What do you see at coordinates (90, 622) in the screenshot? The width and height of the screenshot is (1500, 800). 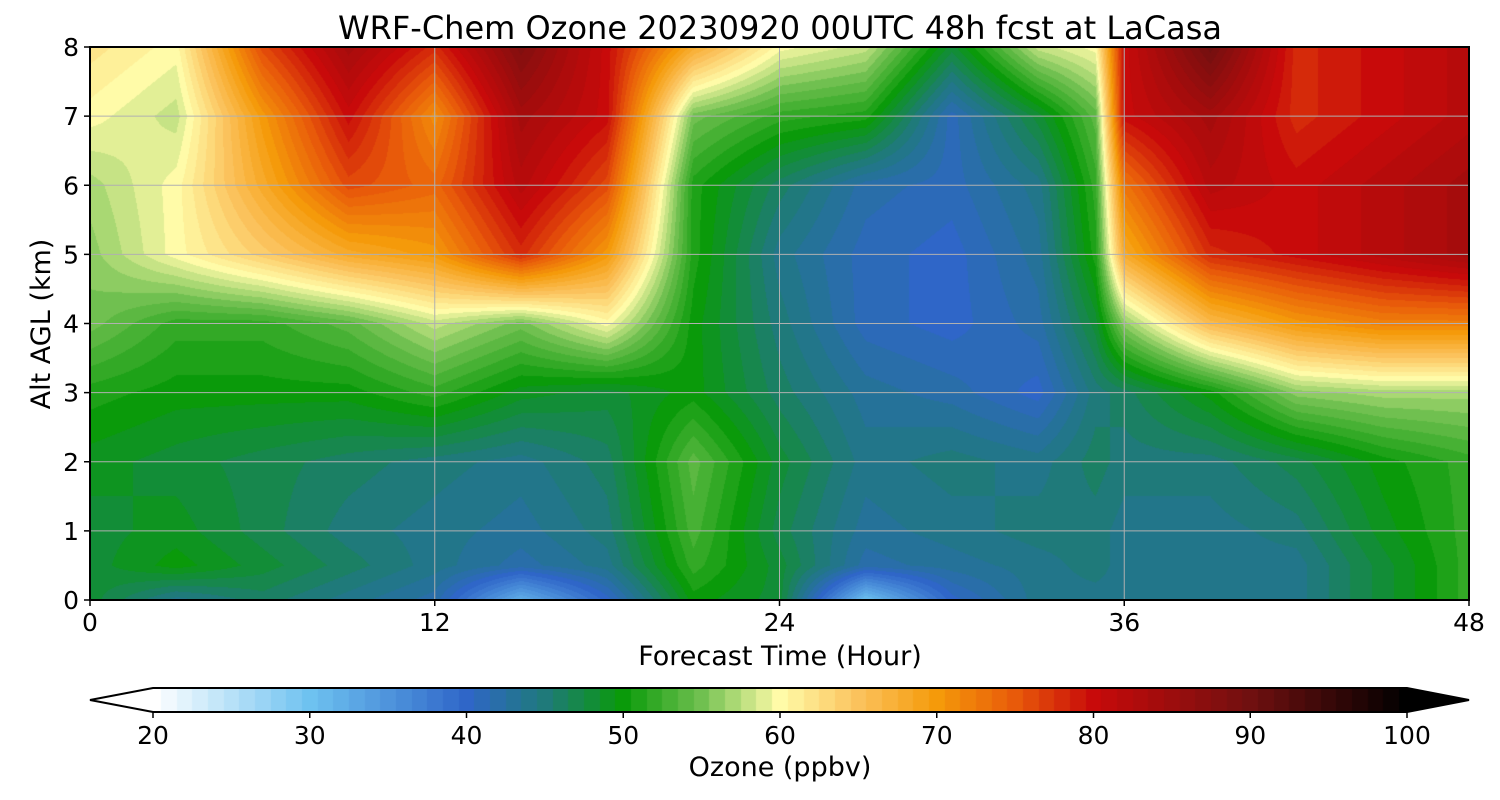 I see `x-tick-label: 0` at bounding box center [90, 622].